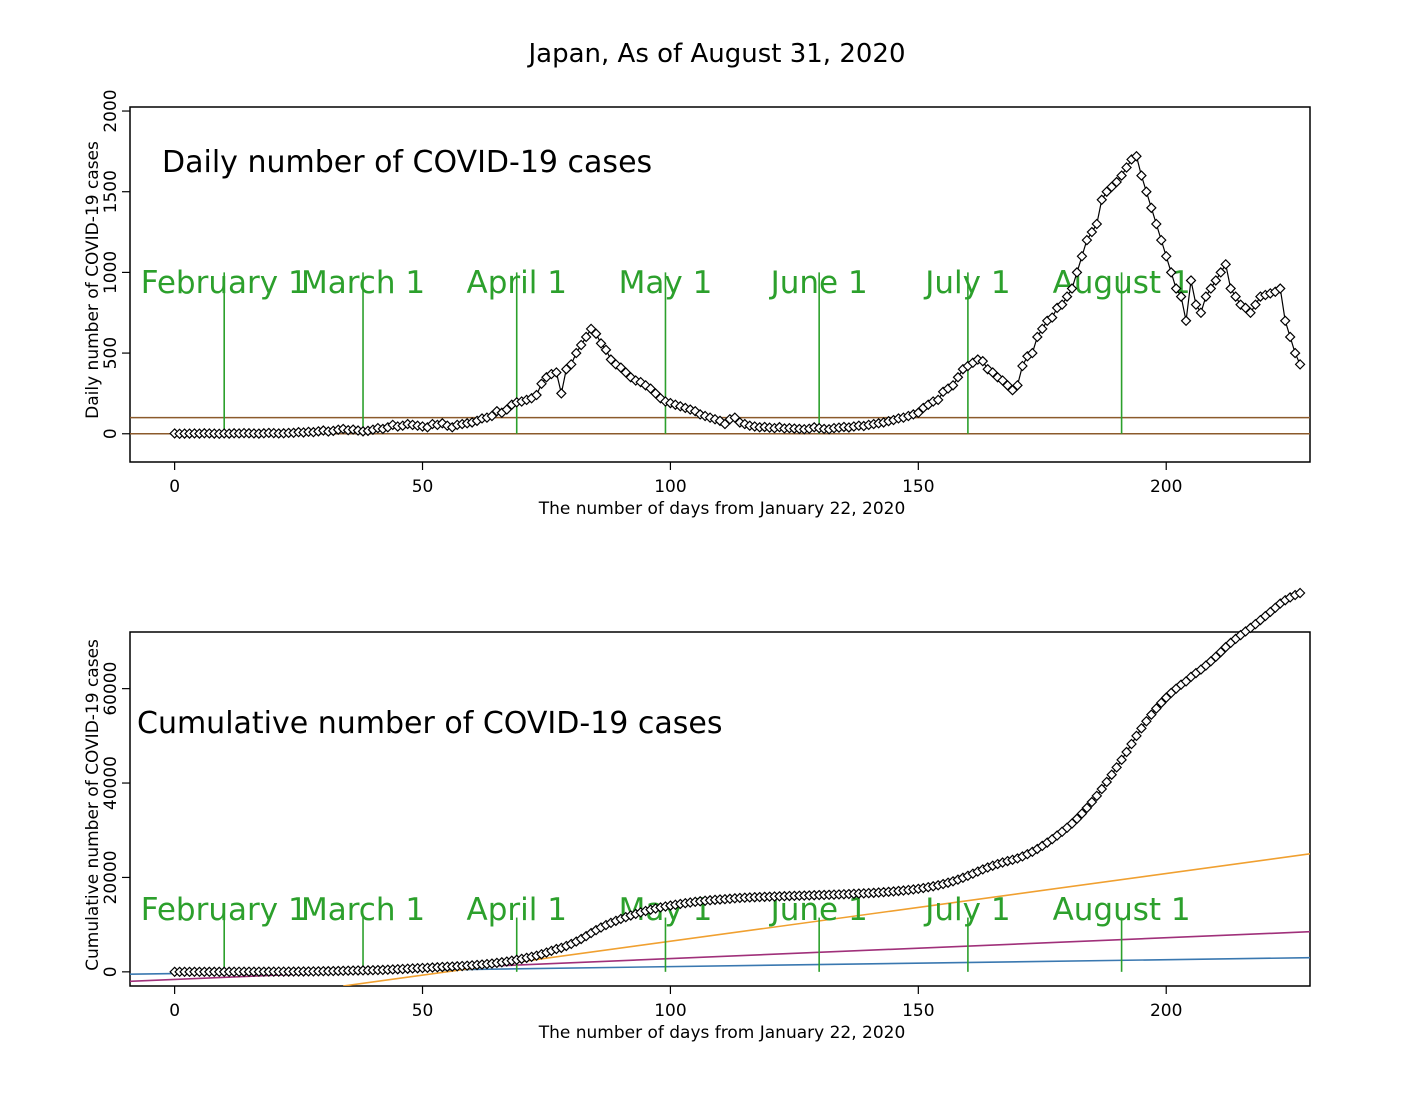 The width and height of the screenshot is (1417, 1093). I want to click on y-tick-label: 0, so click(111, 971).